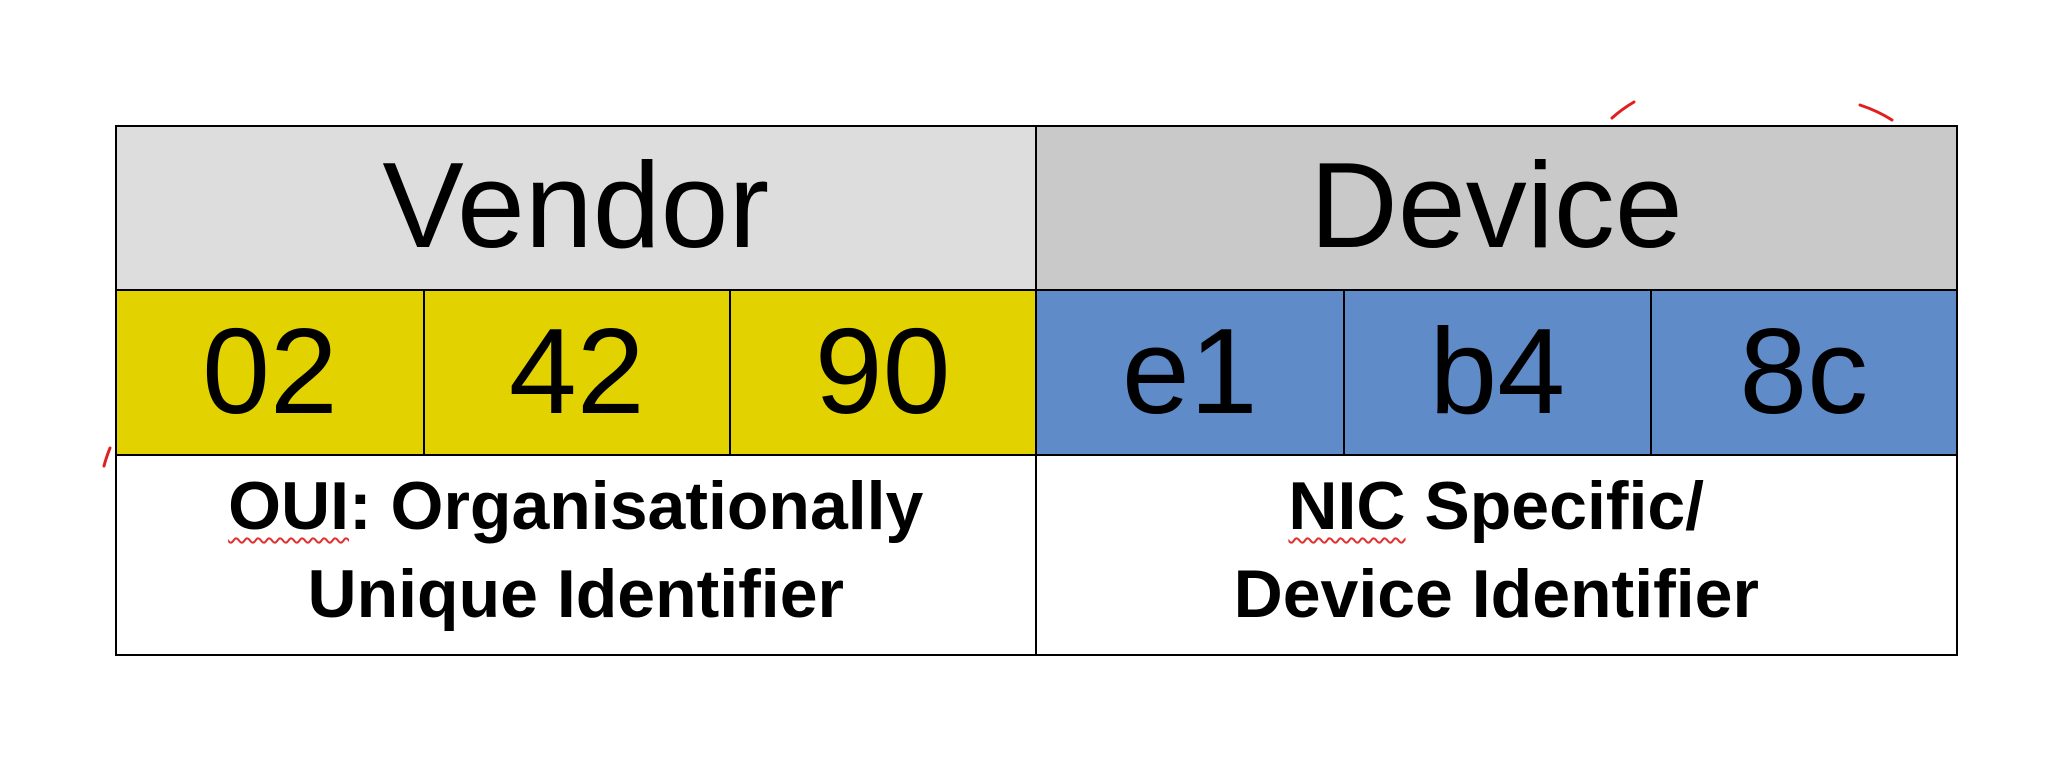 The image size is (2063, 761). Describe the element at coordinates (1496, 554) in the screenshot. I see `device-description: NIC Specific/ Device Identifier` at that location.